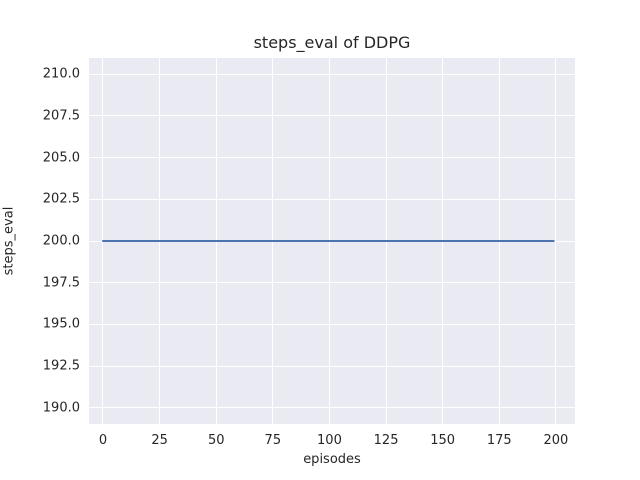 The width and height of the screenshot is (640, 480). Describe the element at coordinates (159, 440) in the screenshot. I see `x-tick-label: 25` at that location.